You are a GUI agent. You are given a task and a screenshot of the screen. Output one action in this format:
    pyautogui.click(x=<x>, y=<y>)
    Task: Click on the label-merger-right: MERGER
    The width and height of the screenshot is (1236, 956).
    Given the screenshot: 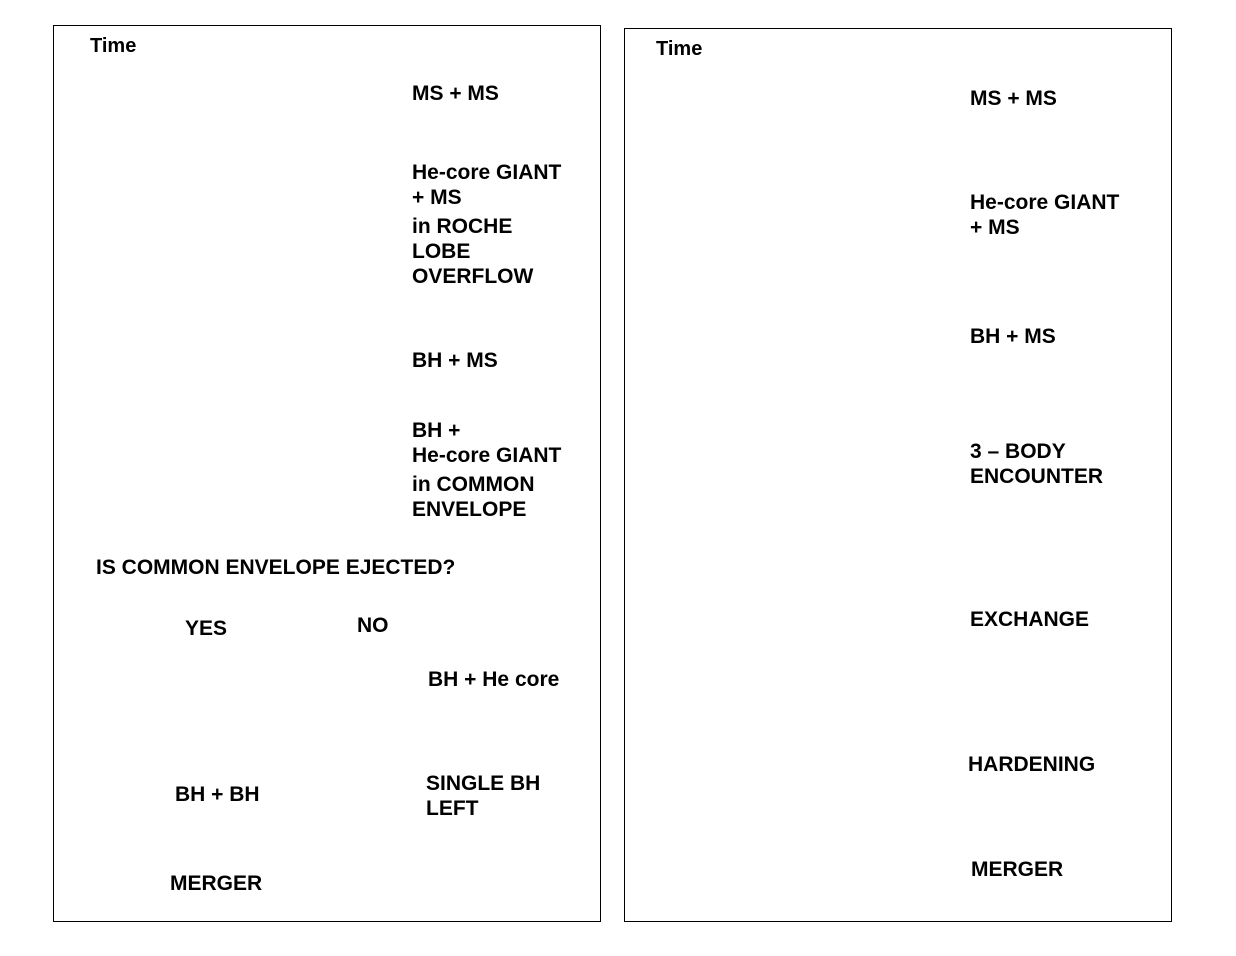 What is the action you would take?
    pyautogui.click(x=1017, y=869)
    